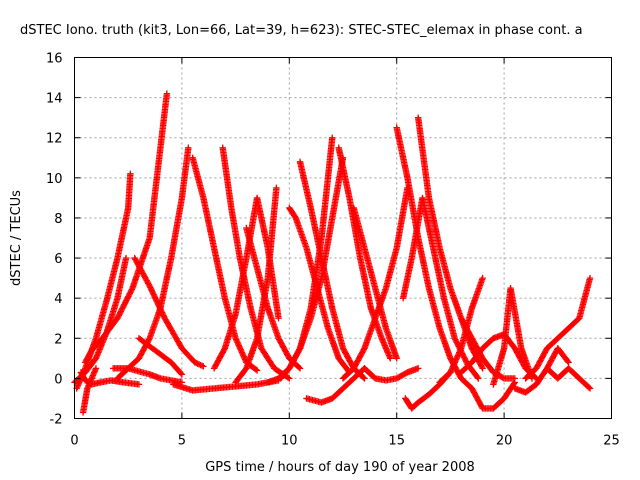 This screenshot has height=480, width=640. What do you see at coordinates (58, 379) in the screenshot?
I see `y-tick-label: 0` at bounding box center [58, 379].